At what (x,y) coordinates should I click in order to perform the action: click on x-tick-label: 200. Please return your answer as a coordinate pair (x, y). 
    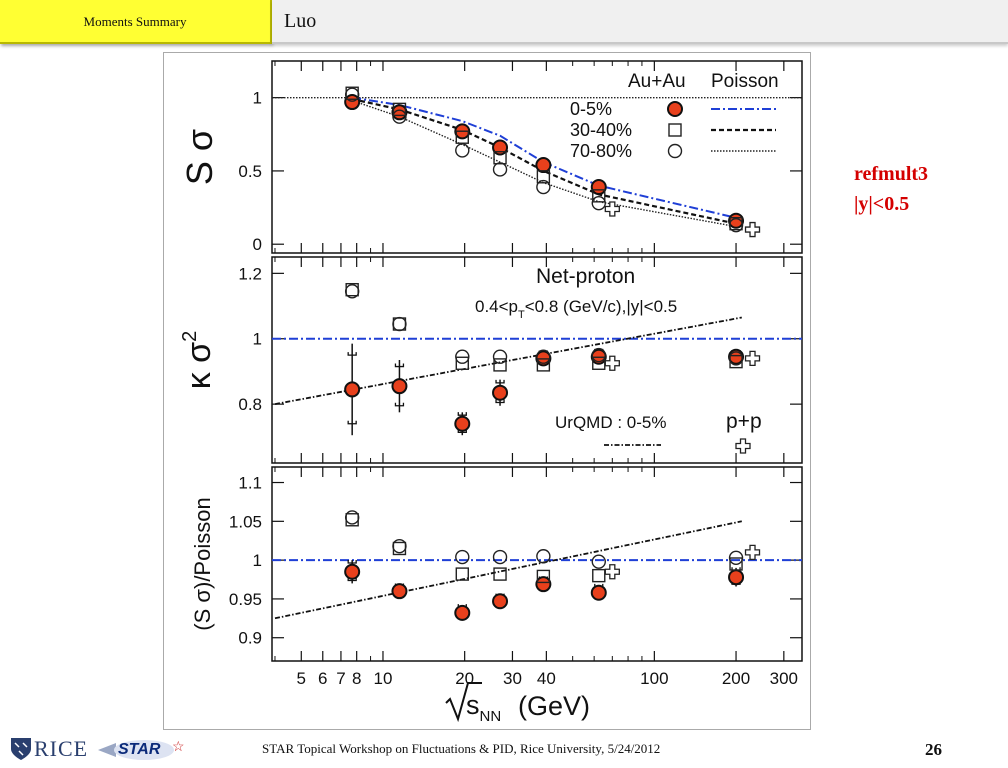
    Looking at the image, I should click on (736, 678).